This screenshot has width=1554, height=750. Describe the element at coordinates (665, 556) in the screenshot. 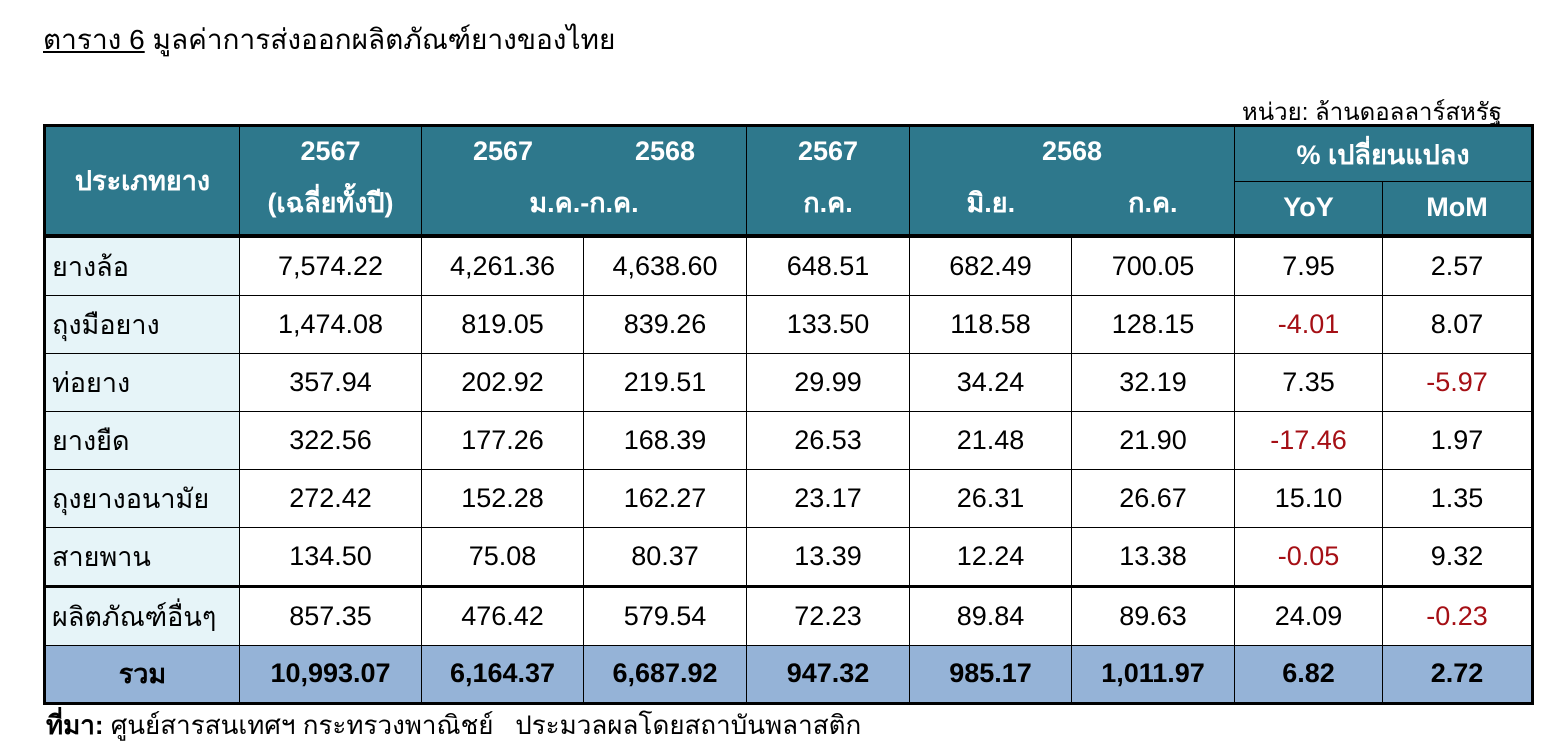

I see `value-cell: 80.37` at that location.